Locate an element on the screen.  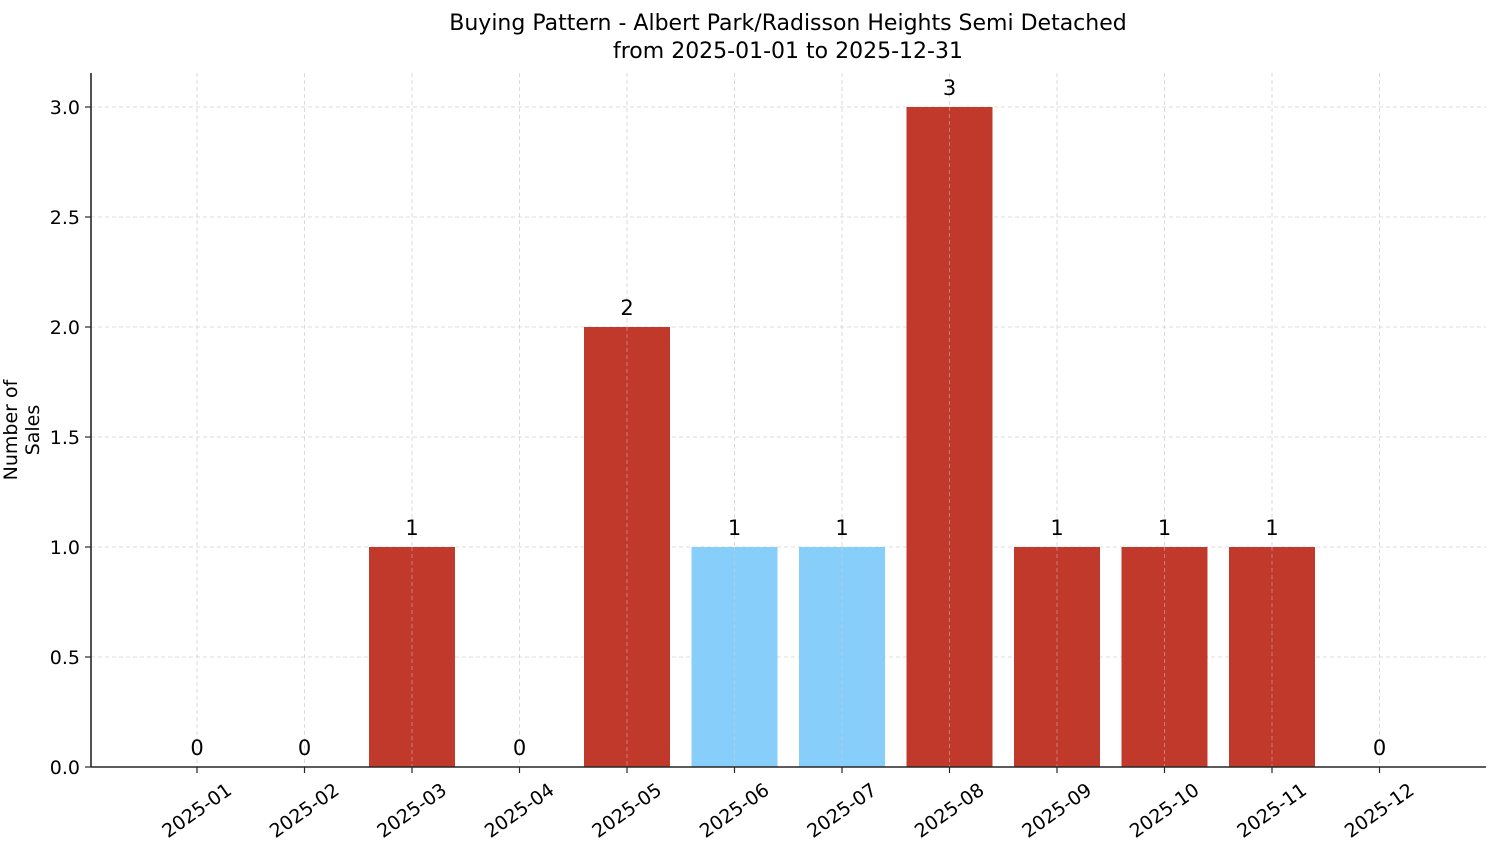
data-label: 2 is located at coordinates (626, 308).